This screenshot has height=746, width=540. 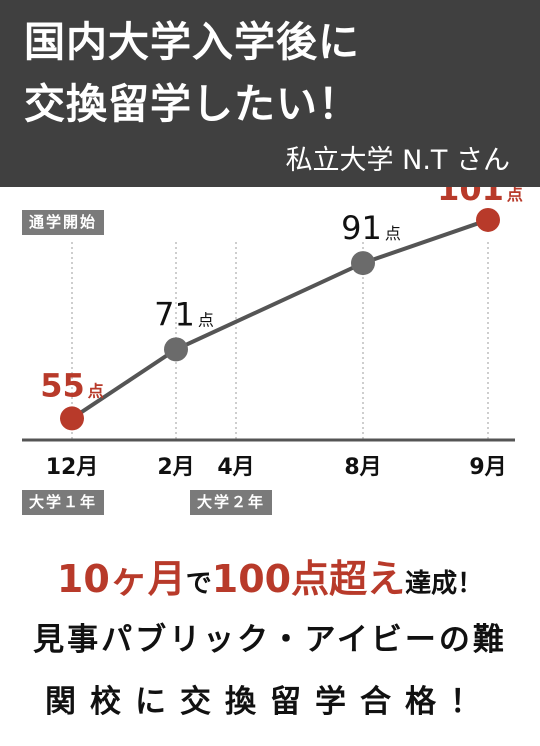 I want to click on tag-university-year2: 大学２年, so click(x=231, y=502).